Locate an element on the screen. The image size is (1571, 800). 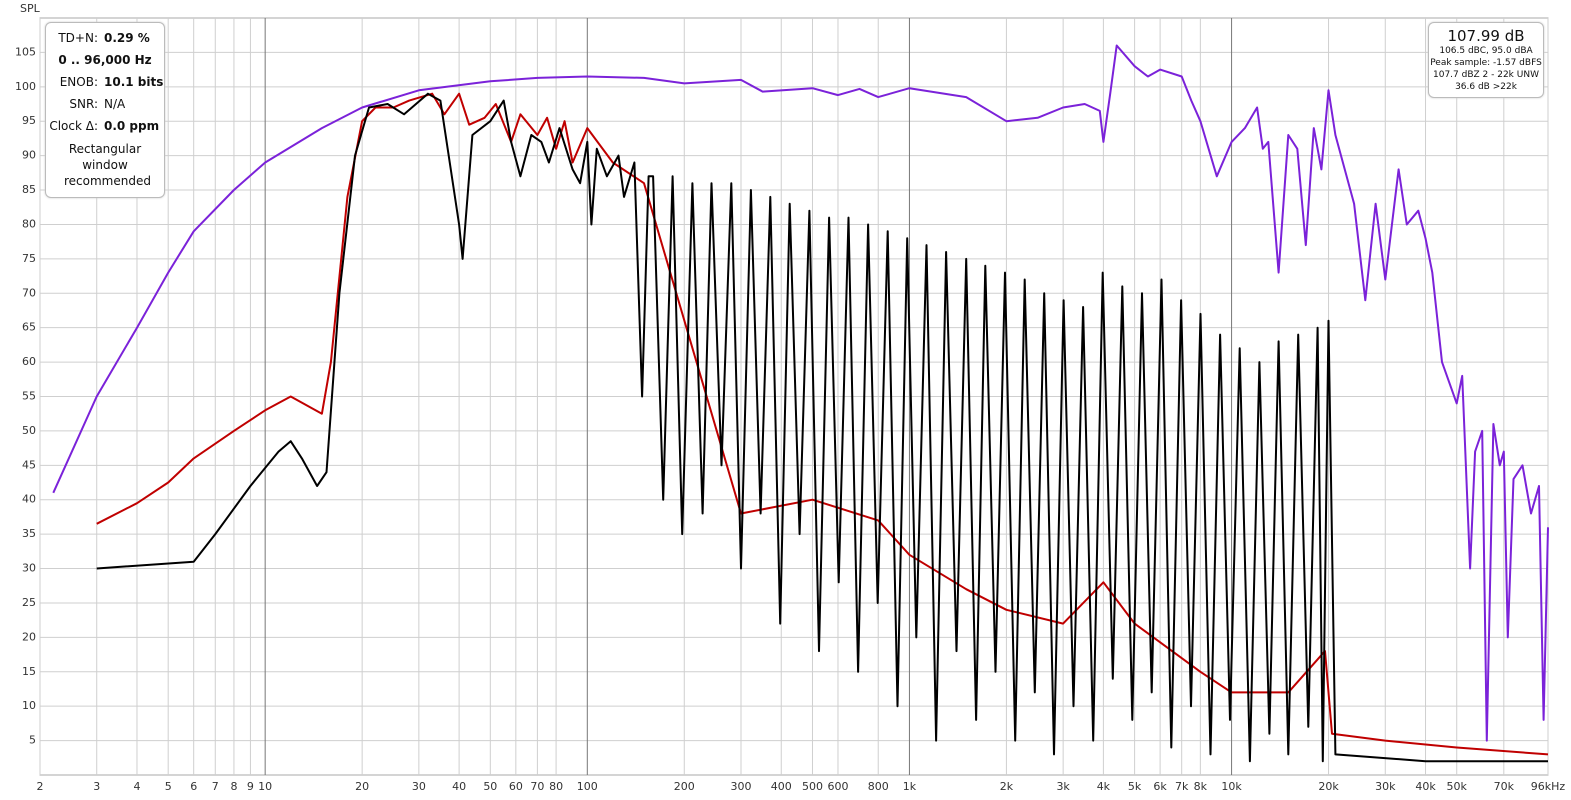
y-tick-label: 50 is located at coordinates (29, 430).